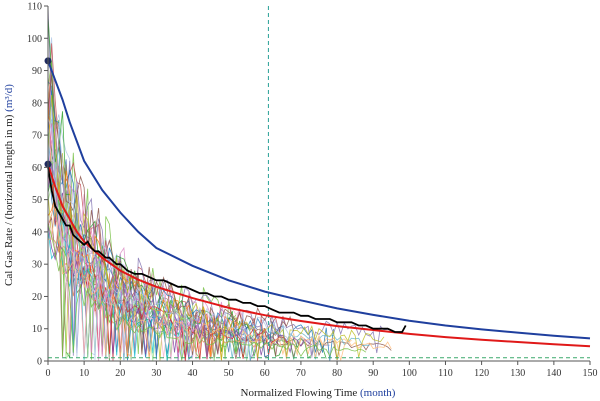 This screenshot has width=600, height=401. I want to click on y-tick-label: 30, so click(37, 265).